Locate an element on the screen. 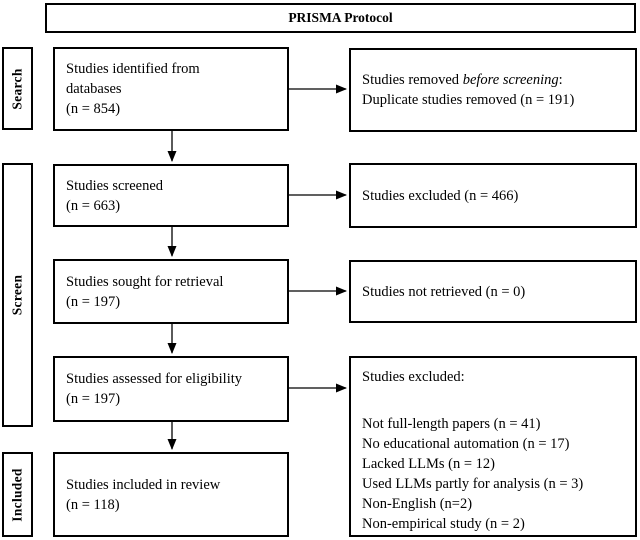 The height and width of the screenshot is (540, 640). excluded-reason-item: No educational automation (n = 17) is located at coordinates (466, 444).